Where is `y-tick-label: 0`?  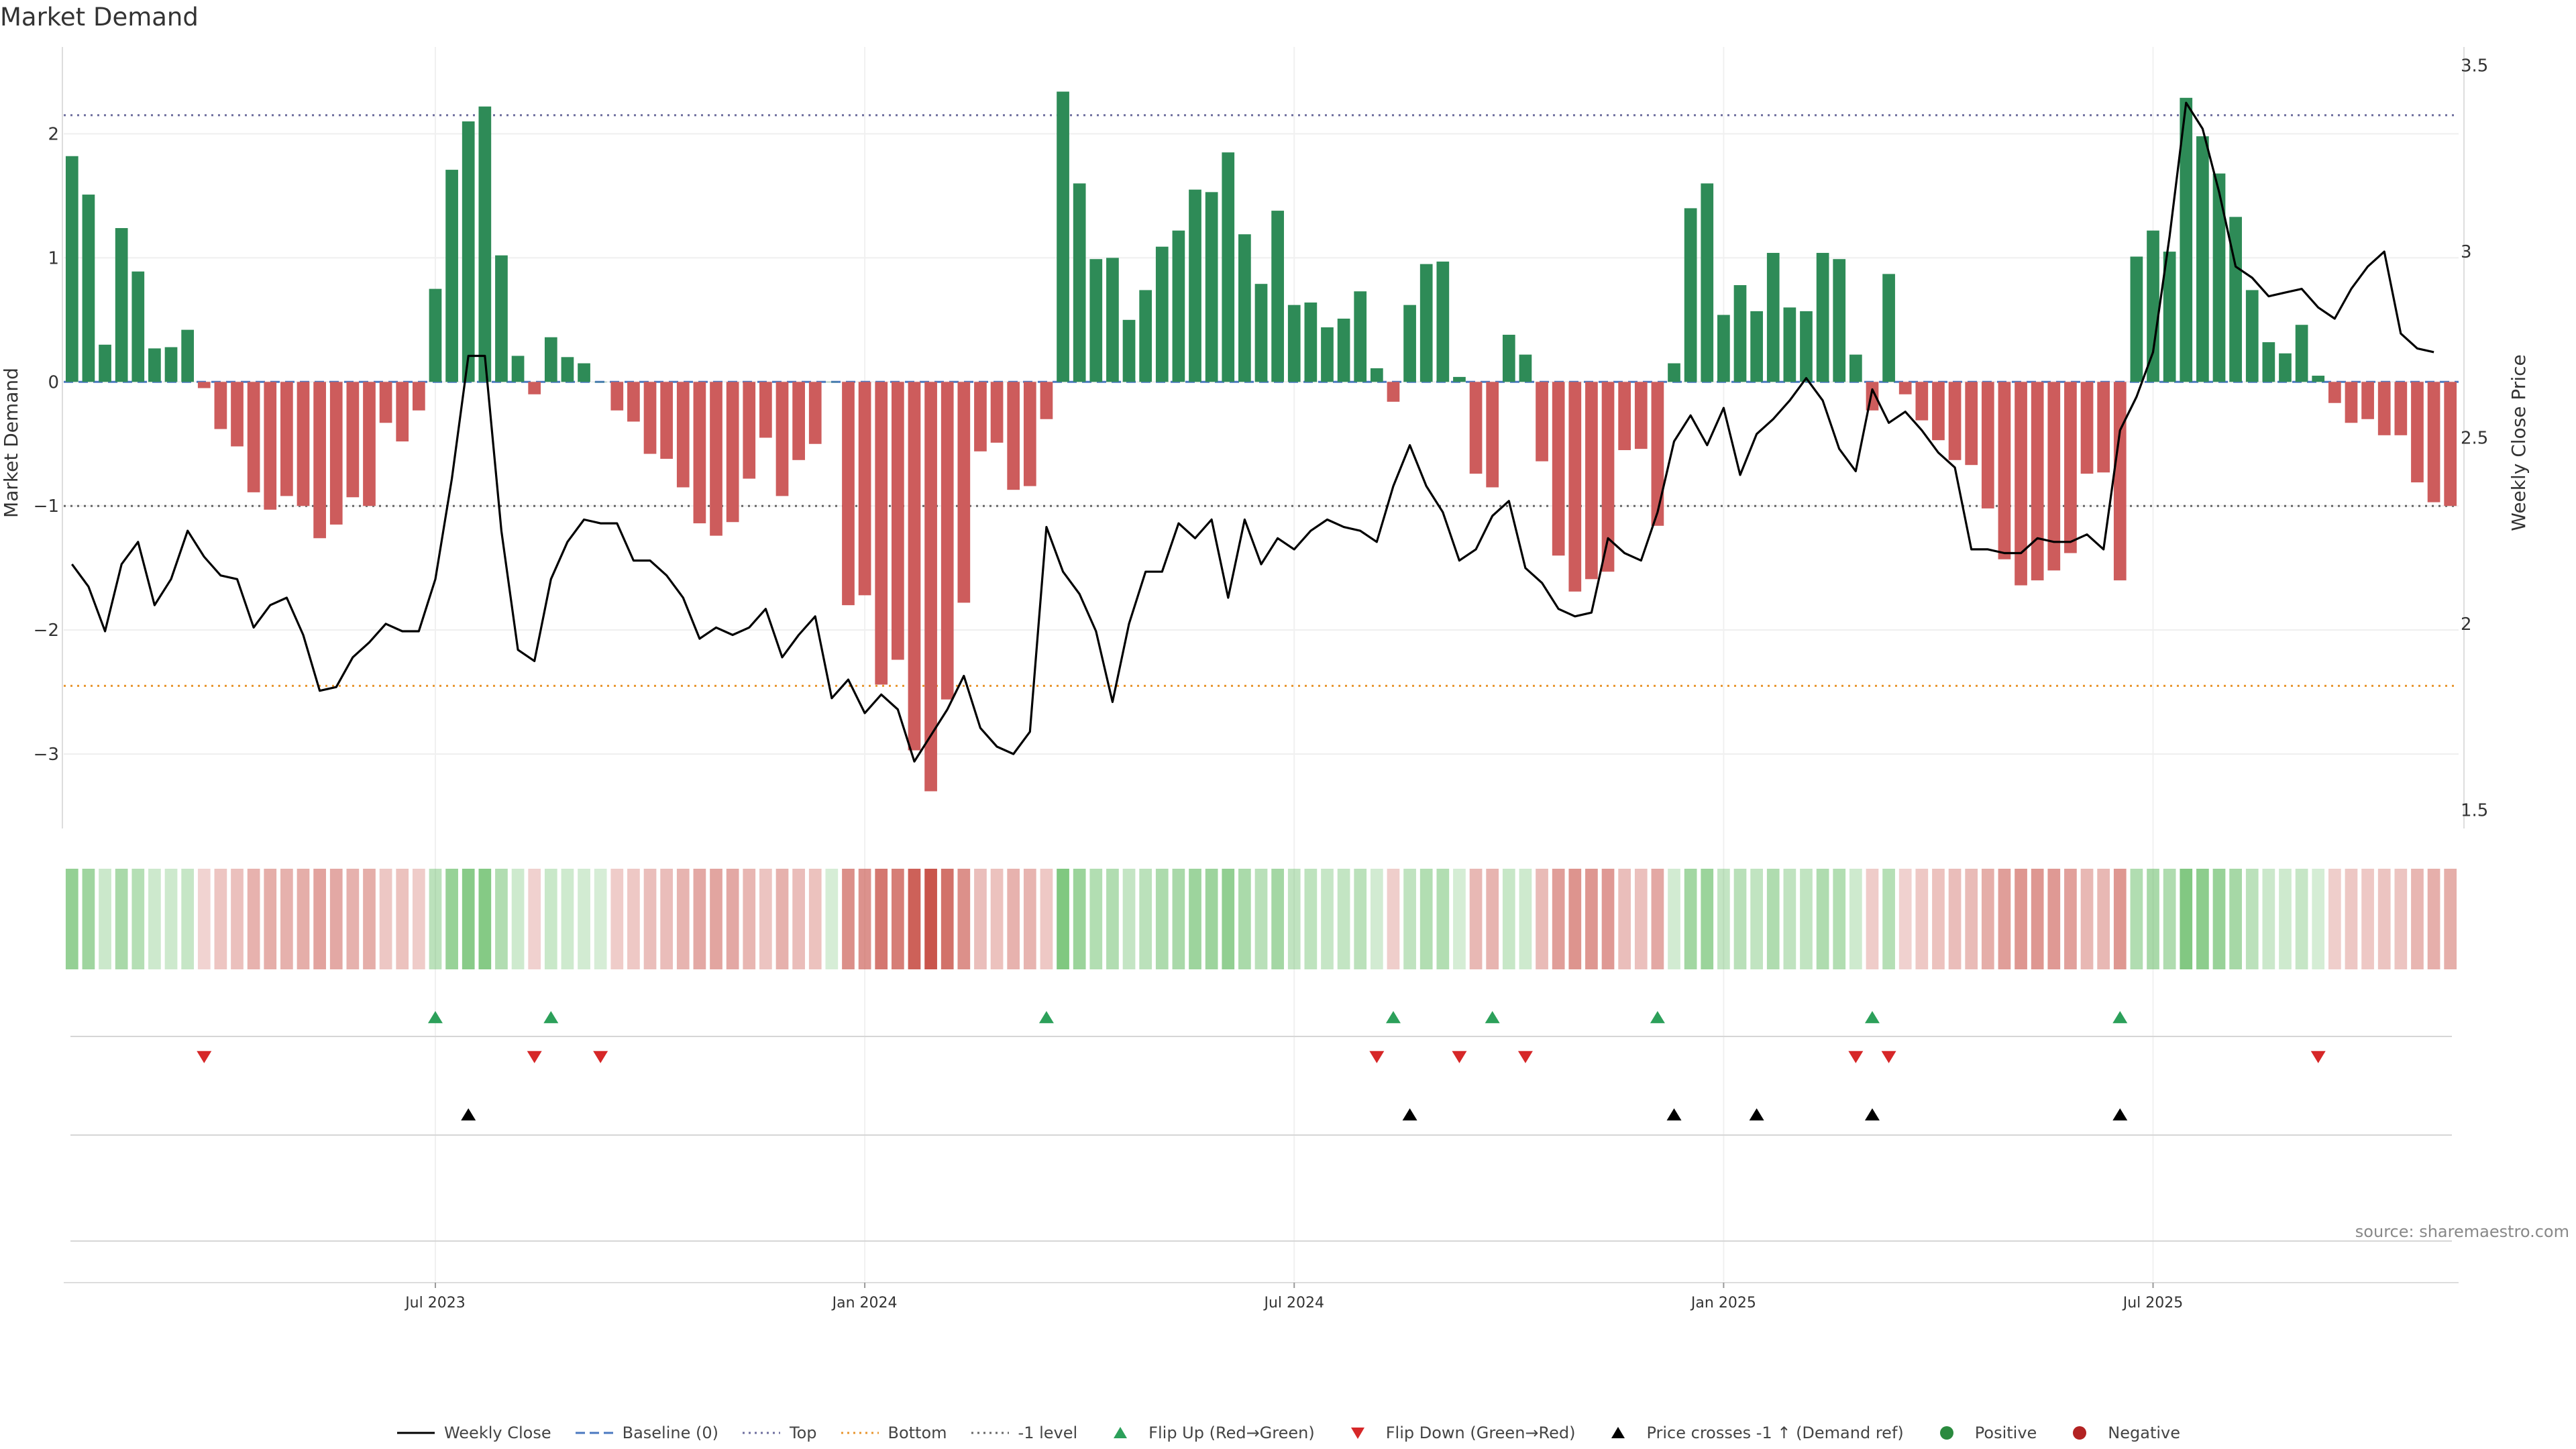
y-tick-label: 0 is located at coordinates (53, 382).